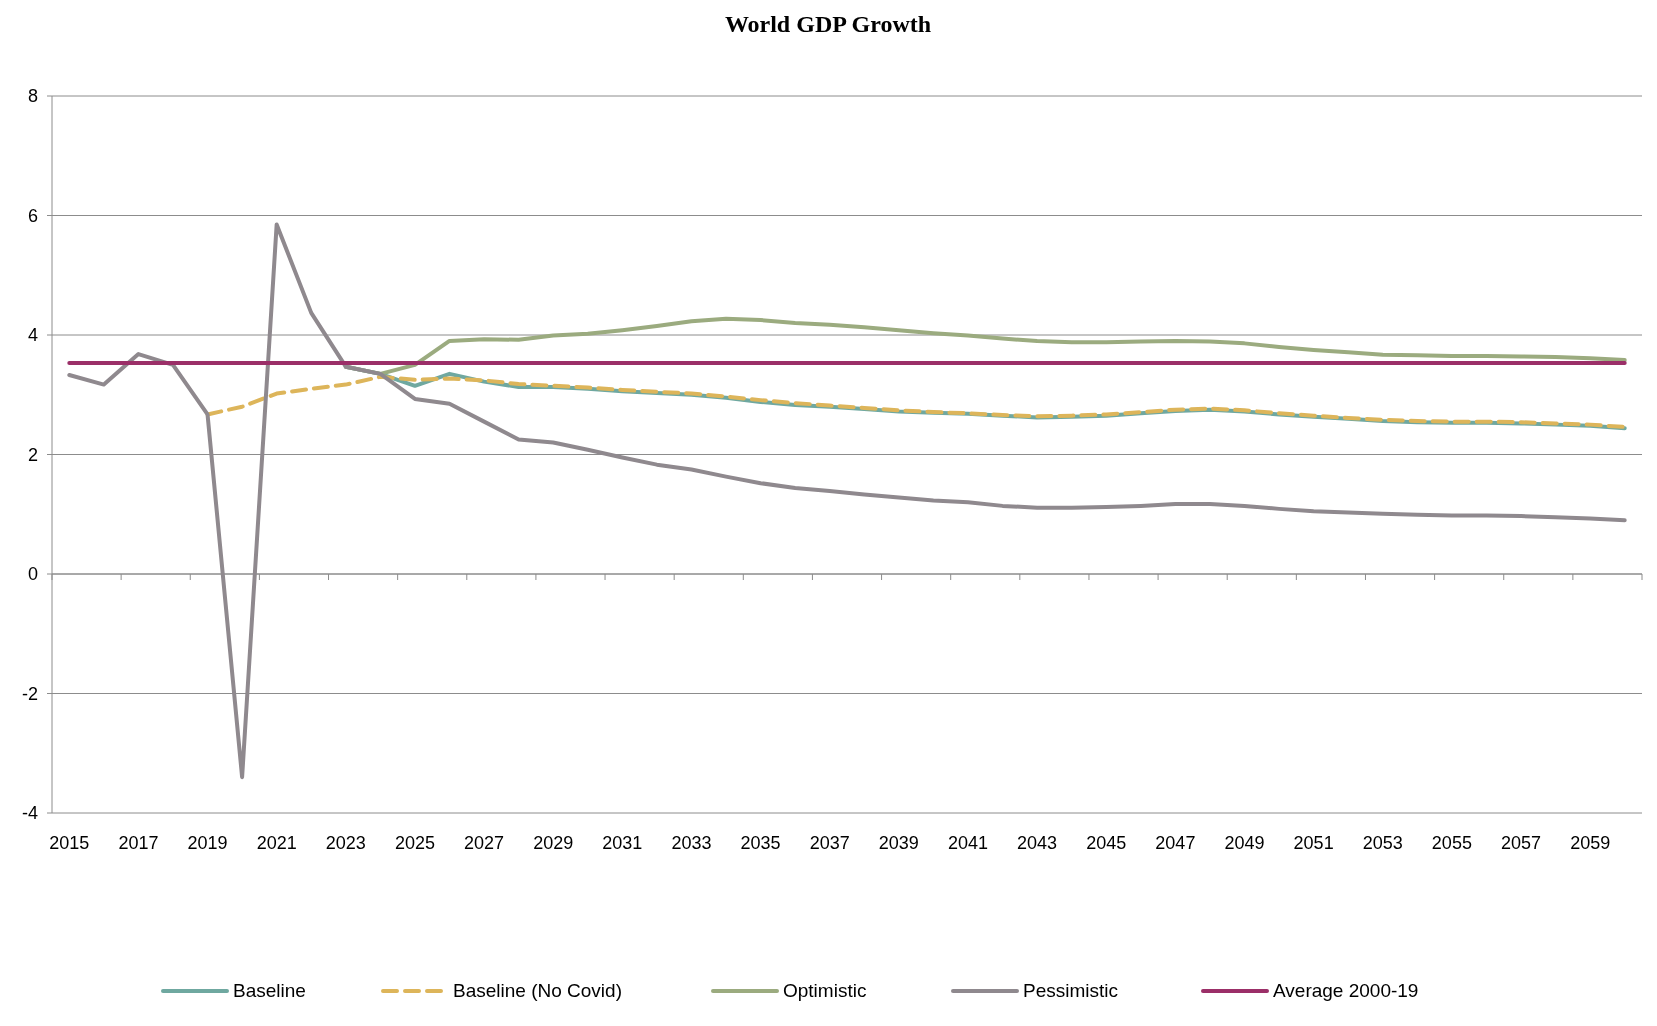 The image size is (1657, 1026). I want to click on x-tick-label: 2057, so click(1521, 843).